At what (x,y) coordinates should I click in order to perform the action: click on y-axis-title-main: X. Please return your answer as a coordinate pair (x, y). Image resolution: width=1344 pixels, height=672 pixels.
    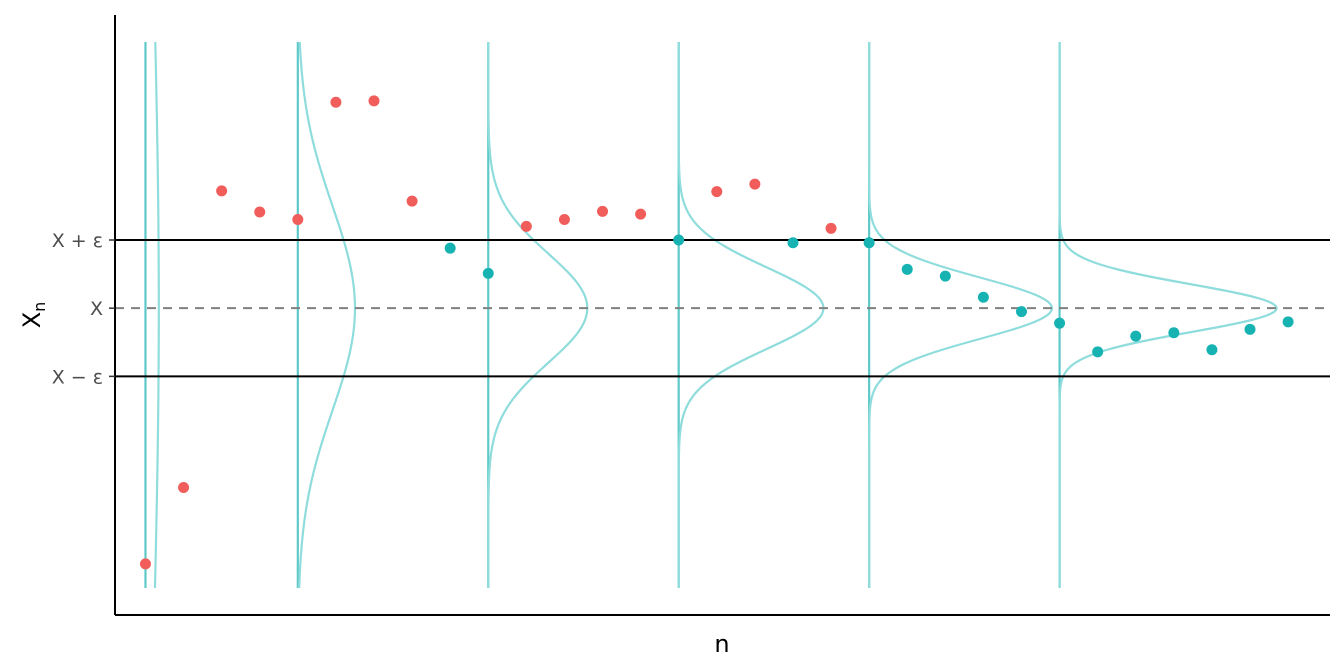
    Looking at the image, I should click on (32, 320).